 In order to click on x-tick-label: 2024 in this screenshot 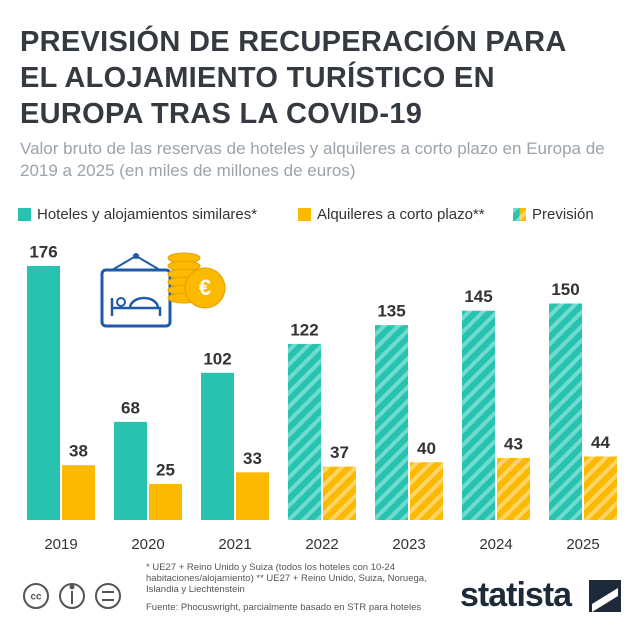, I will do `click(495, 544)`.